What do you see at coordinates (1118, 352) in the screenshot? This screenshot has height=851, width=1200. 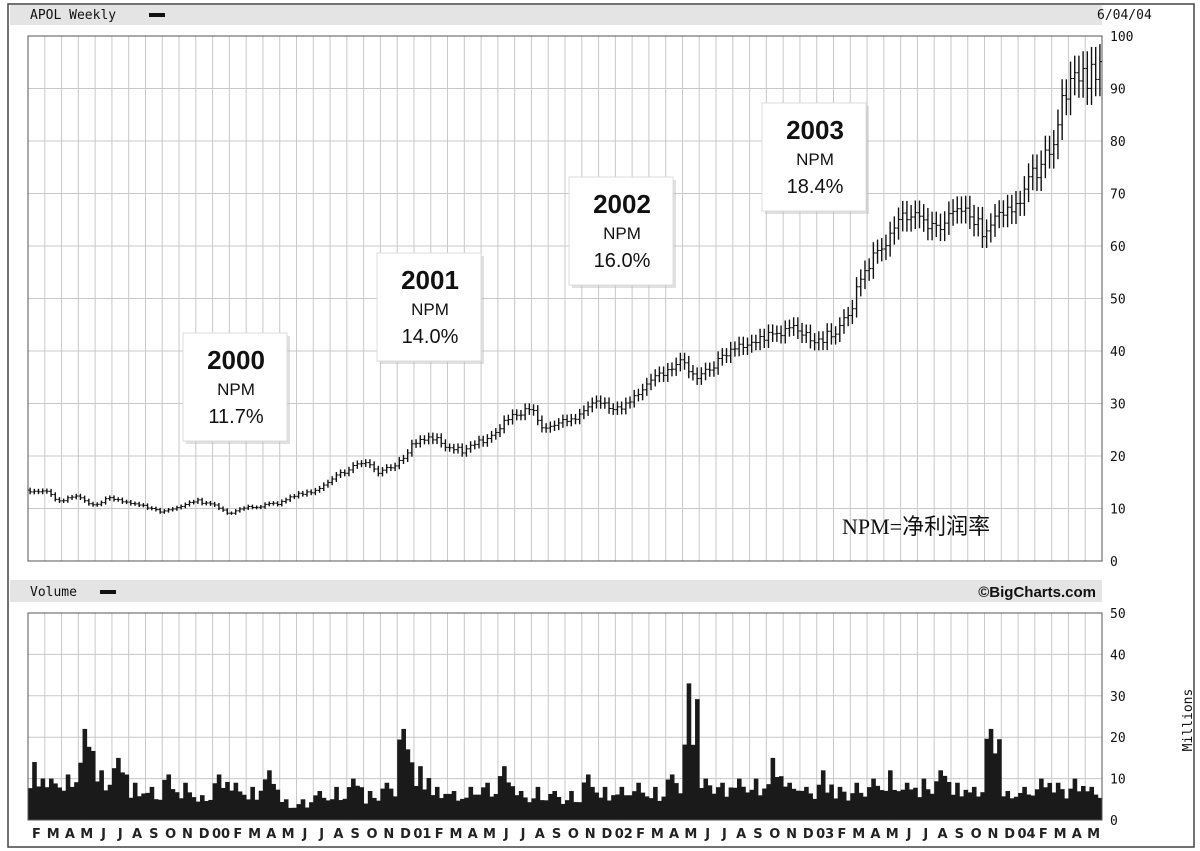 I see `price-y-tick: 40` at bounding box center [1118, 352].